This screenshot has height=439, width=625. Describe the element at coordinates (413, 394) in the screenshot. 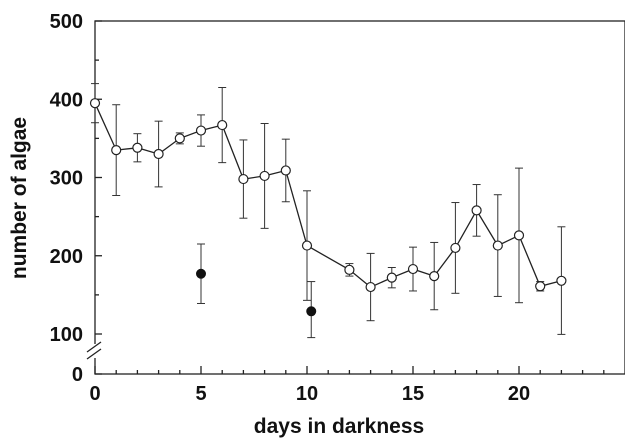

I see `x-tick-label: 15` at that location.